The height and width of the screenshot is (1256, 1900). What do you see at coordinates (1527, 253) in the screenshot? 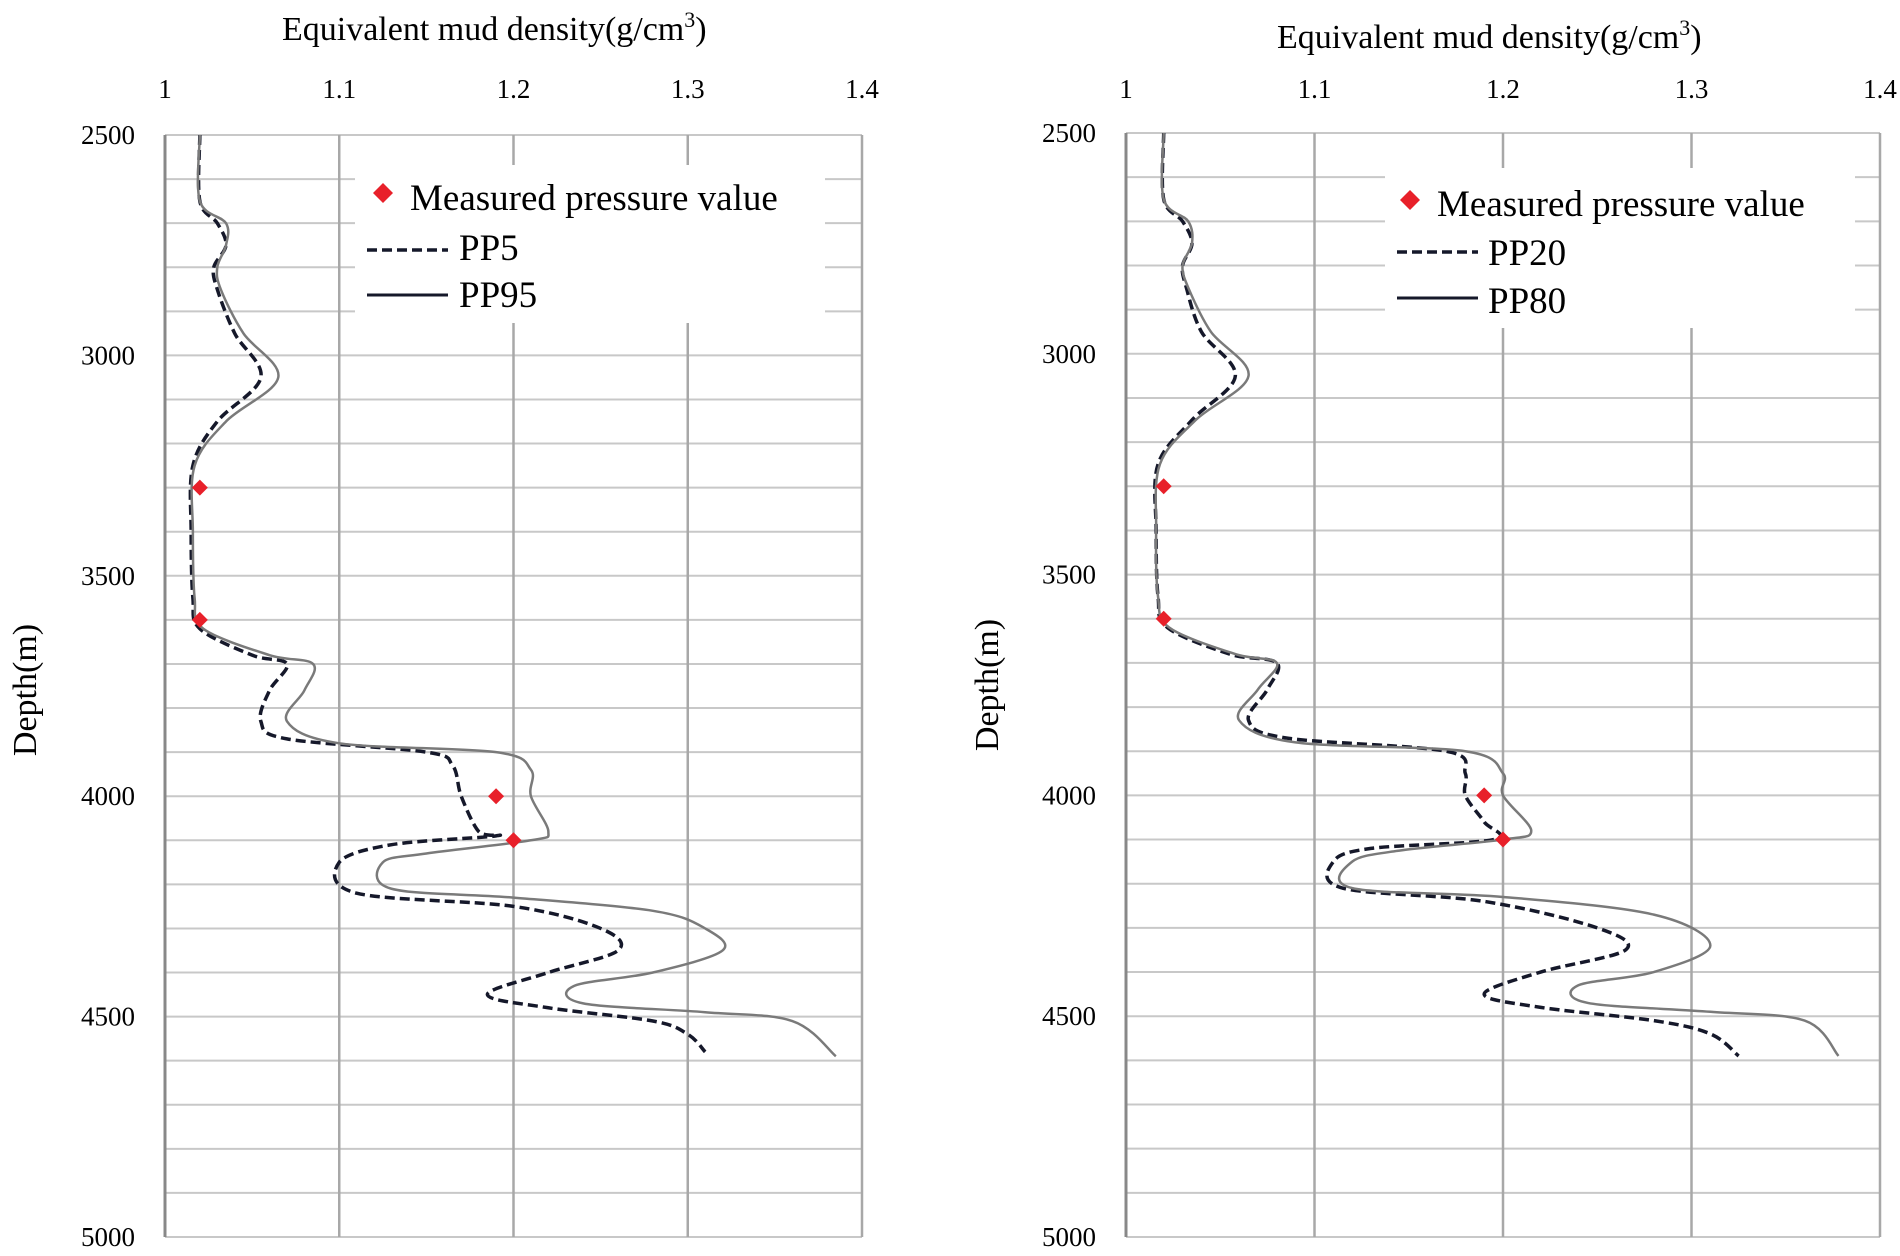
I see `legend-label-pp20: PP20` at bounding box center [1527, 253].